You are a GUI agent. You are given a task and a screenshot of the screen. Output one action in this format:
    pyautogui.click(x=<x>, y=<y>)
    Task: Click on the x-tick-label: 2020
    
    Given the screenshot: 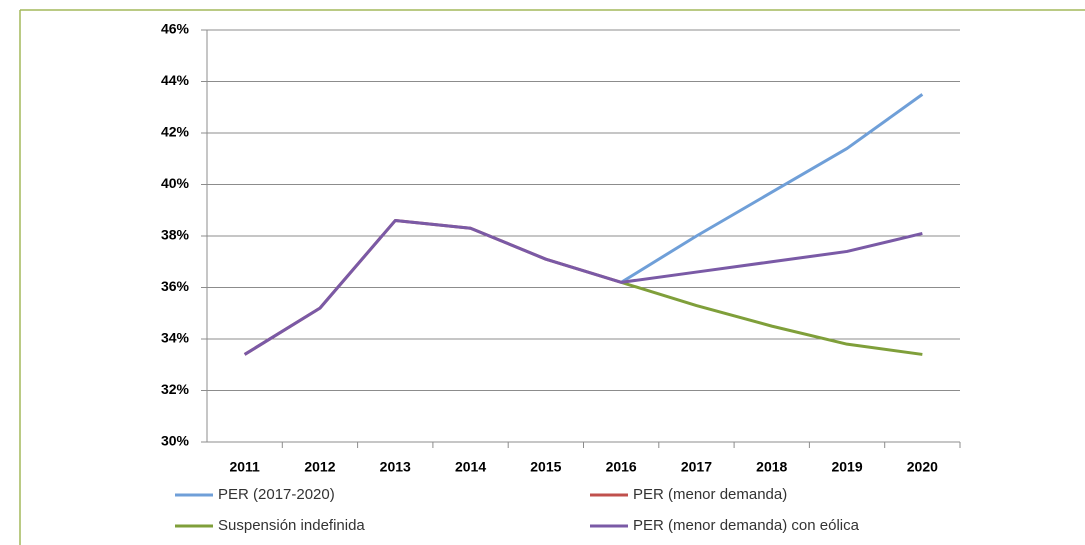 What is the action you would take?
    pyautogui.click(x=922, y=467)
    